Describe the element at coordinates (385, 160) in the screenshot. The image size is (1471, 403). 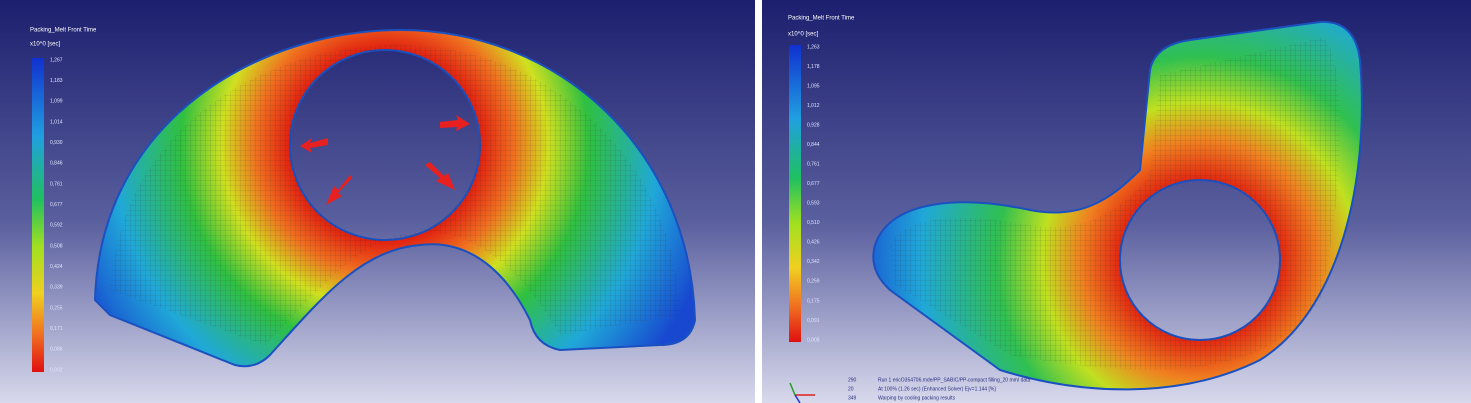
I see `arrows` at that location.